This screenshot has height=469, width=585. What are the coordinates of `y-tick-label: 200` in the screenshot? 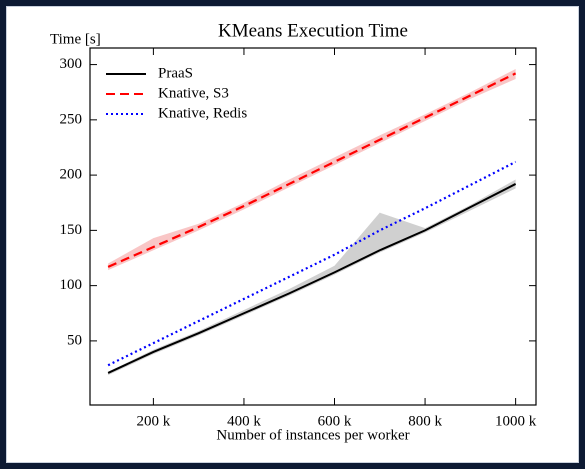 It's located at (71, 175).